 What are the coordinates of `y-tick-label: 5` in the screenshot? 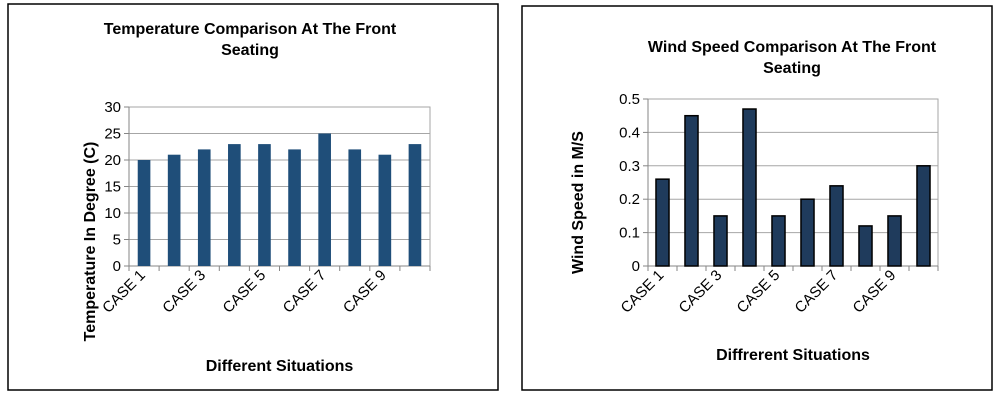 It's located at (117, 240).